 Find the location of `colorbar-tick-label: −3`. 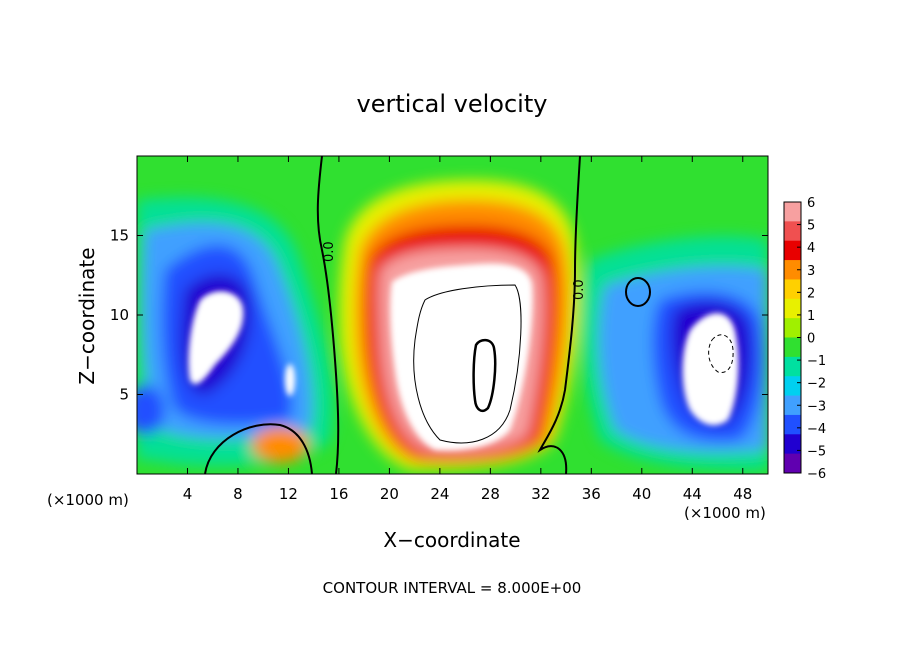

colorbar-tick-label: −3 is located at coordinates (816, 406).